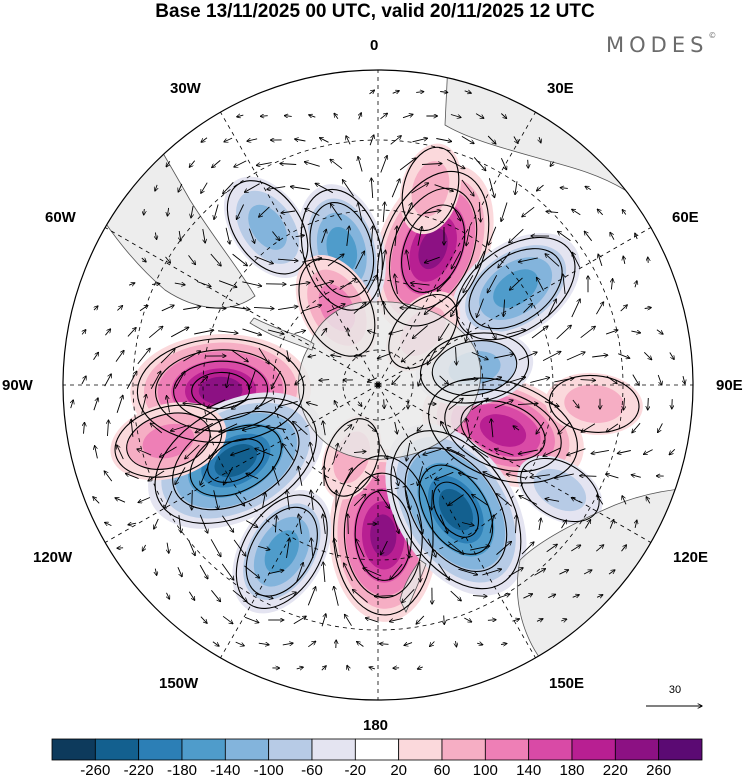  I want to click on colorbar-label: -140, so click(225, 770).